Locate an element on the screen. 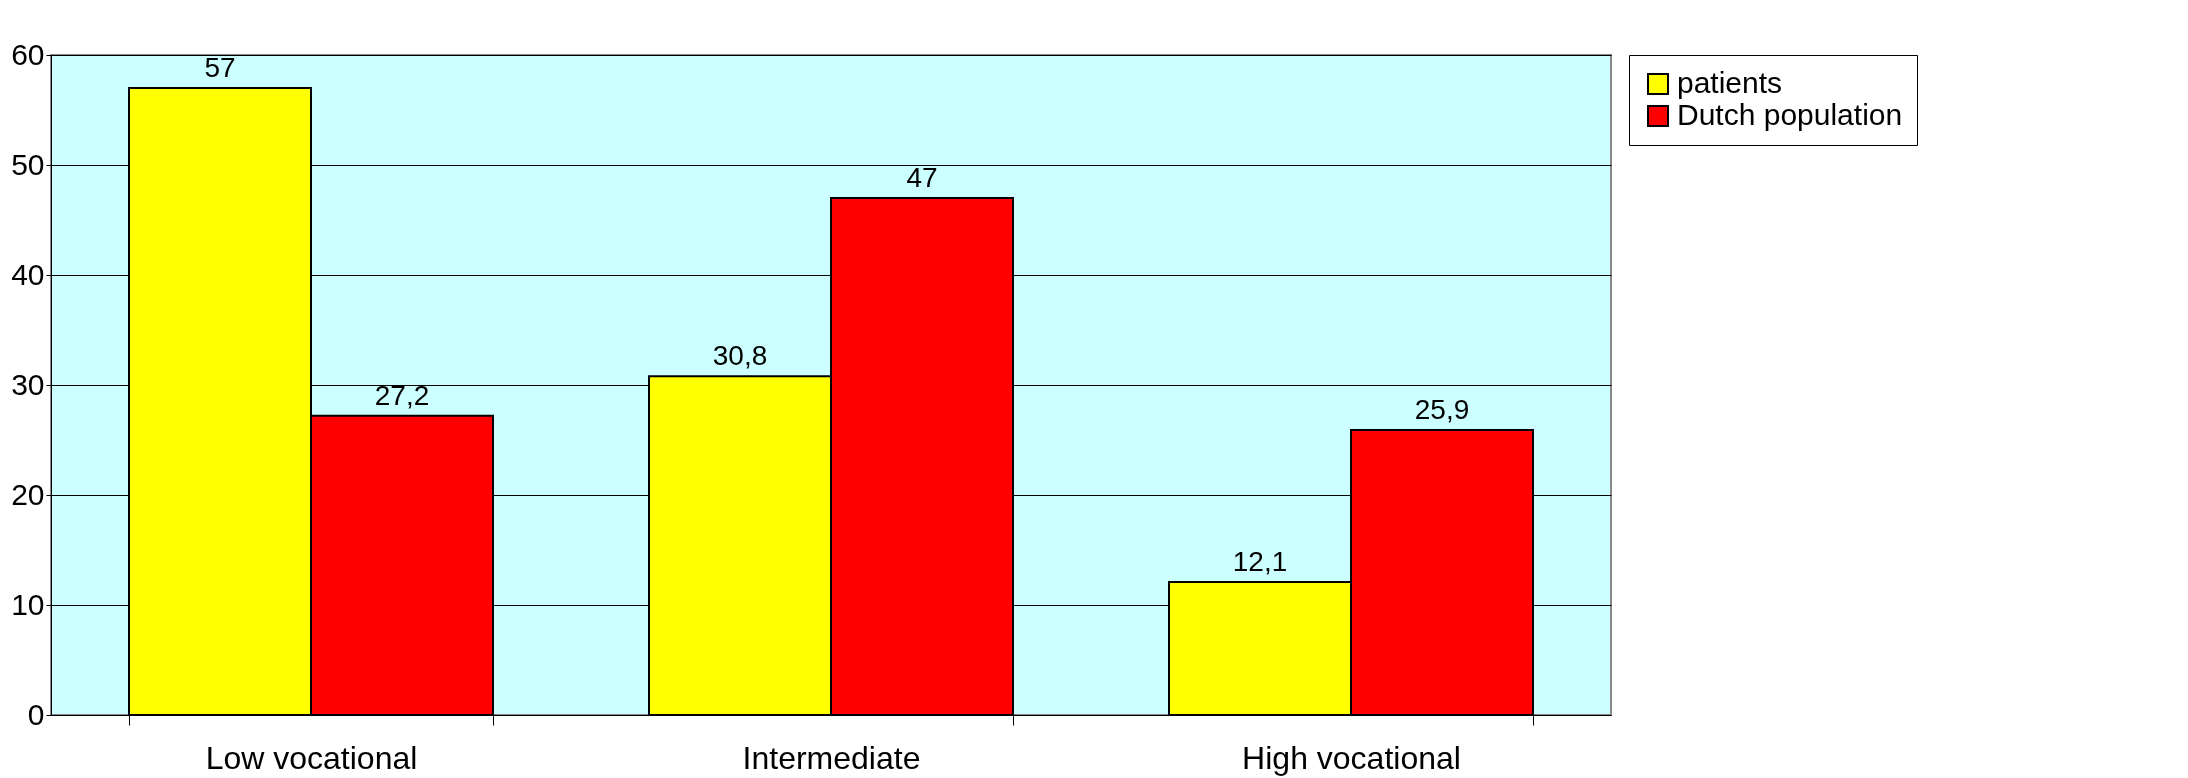  x-tick-label: Low vocational is located at coordinates (311, 757).